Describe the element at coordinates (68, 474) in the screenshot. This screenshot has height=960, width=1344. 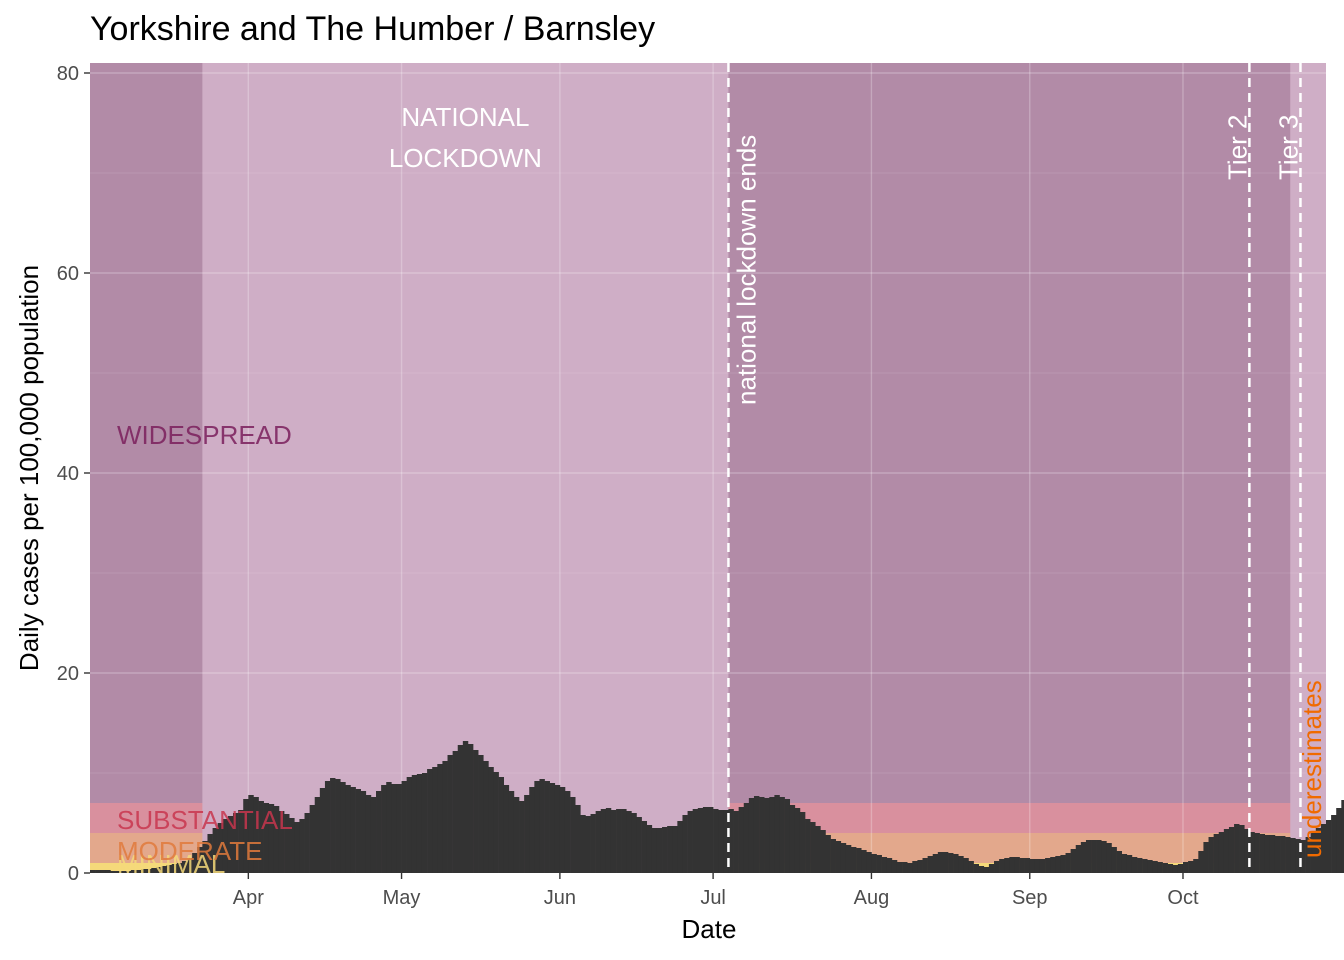
I see `y-tick-label: 40` at that location.